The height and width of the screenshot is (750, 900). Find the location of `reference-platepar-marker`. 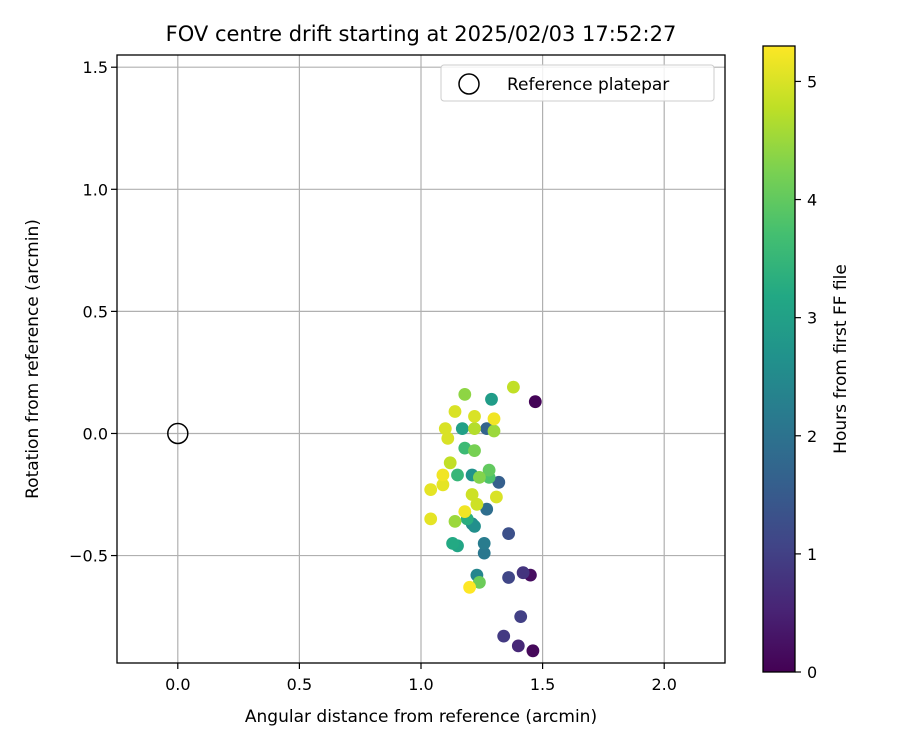

reference-platepar-marker is located at coordinates (178, 433).